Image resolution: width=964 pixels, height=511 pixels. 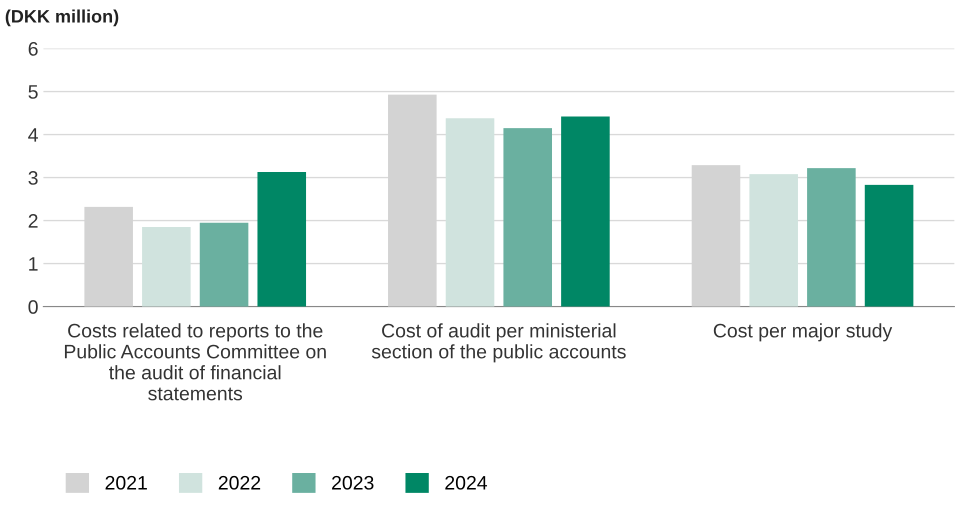 What do you see at coordinates (33, 307) in the screenshot?
I see `y-tick-label: 0` at bounding box center [33, 307].